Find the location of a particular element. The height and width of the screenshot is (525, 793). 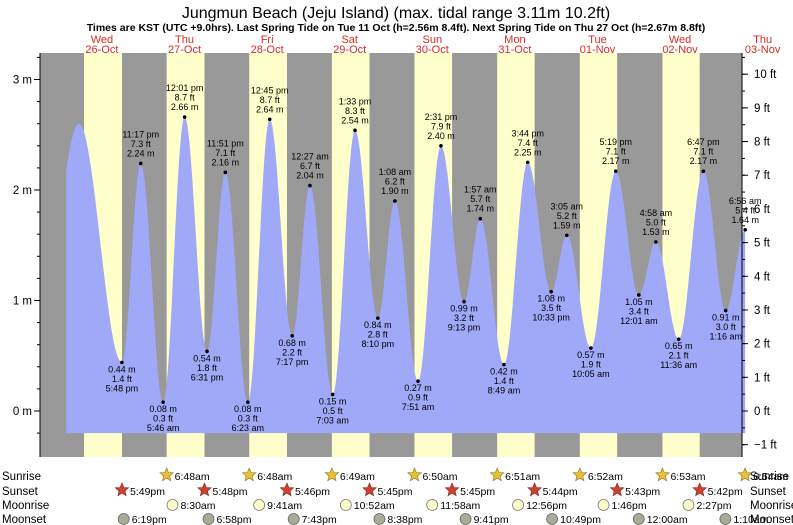

tide-low-time: 7:51 am is located at coordinates (418, 407).